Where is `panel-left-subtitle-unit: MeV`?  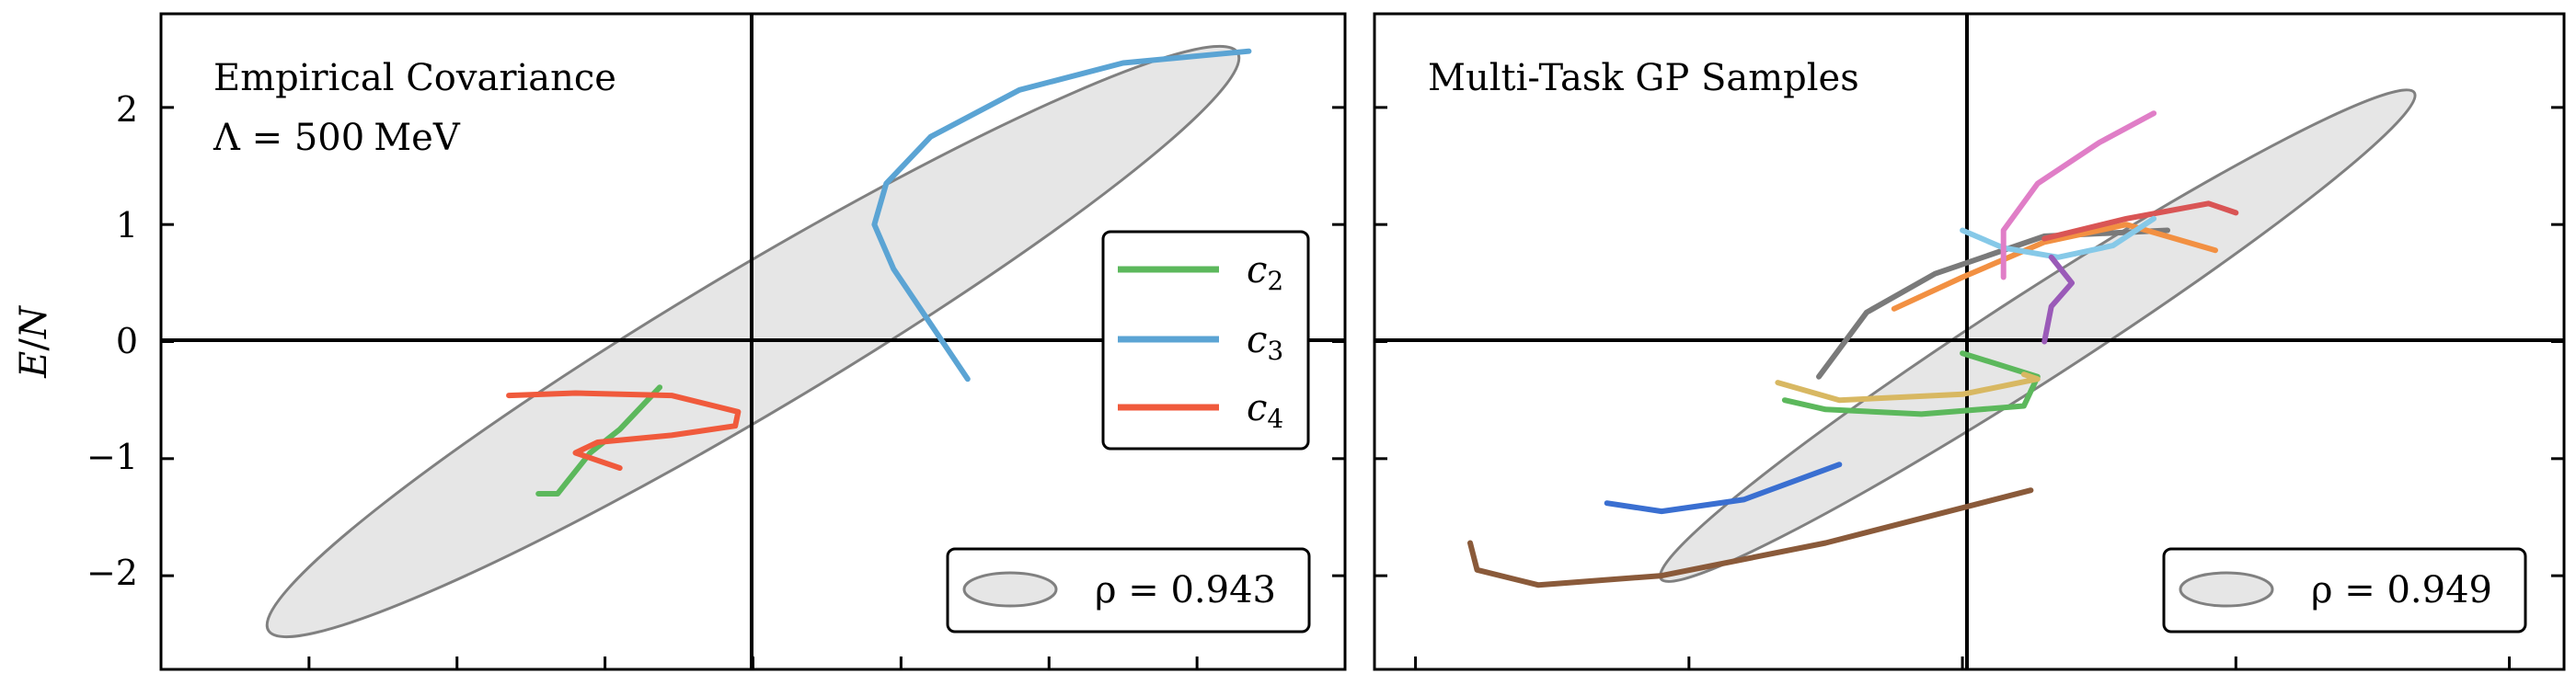 panel-left-subtitle-unit: MeV is located at coordinates (417, 138).